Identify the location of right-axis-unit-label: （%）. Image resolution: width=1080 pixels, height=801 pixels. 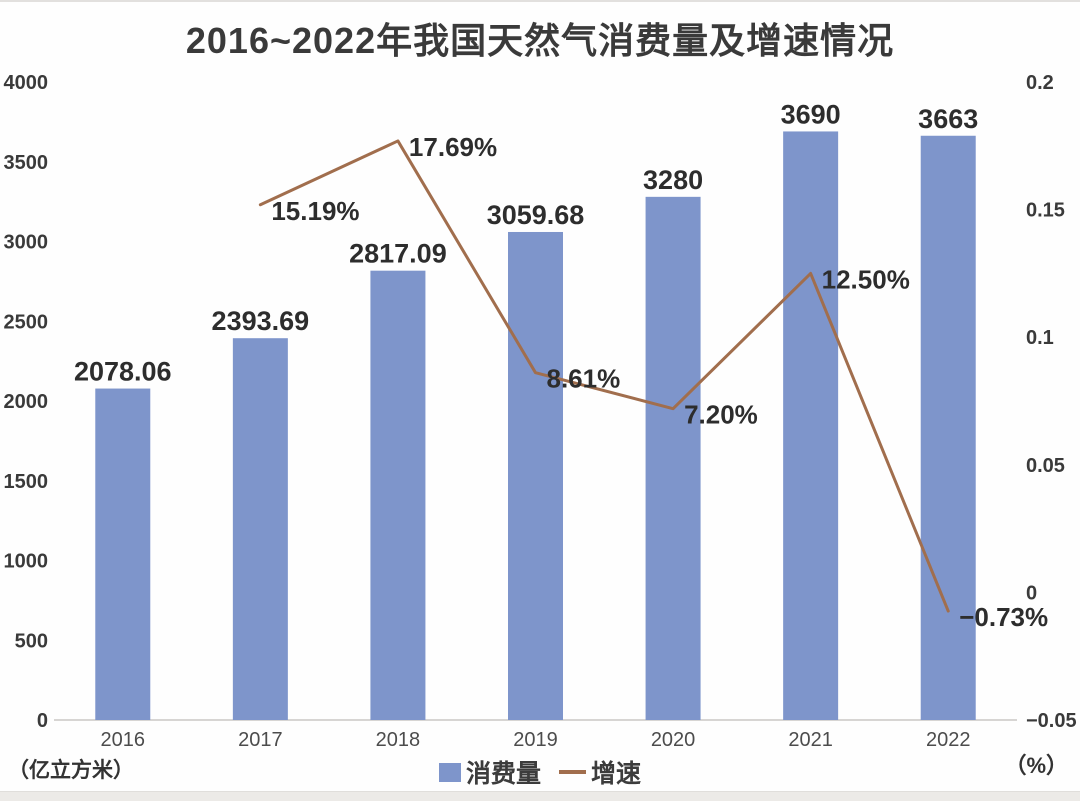
(1036, 765).